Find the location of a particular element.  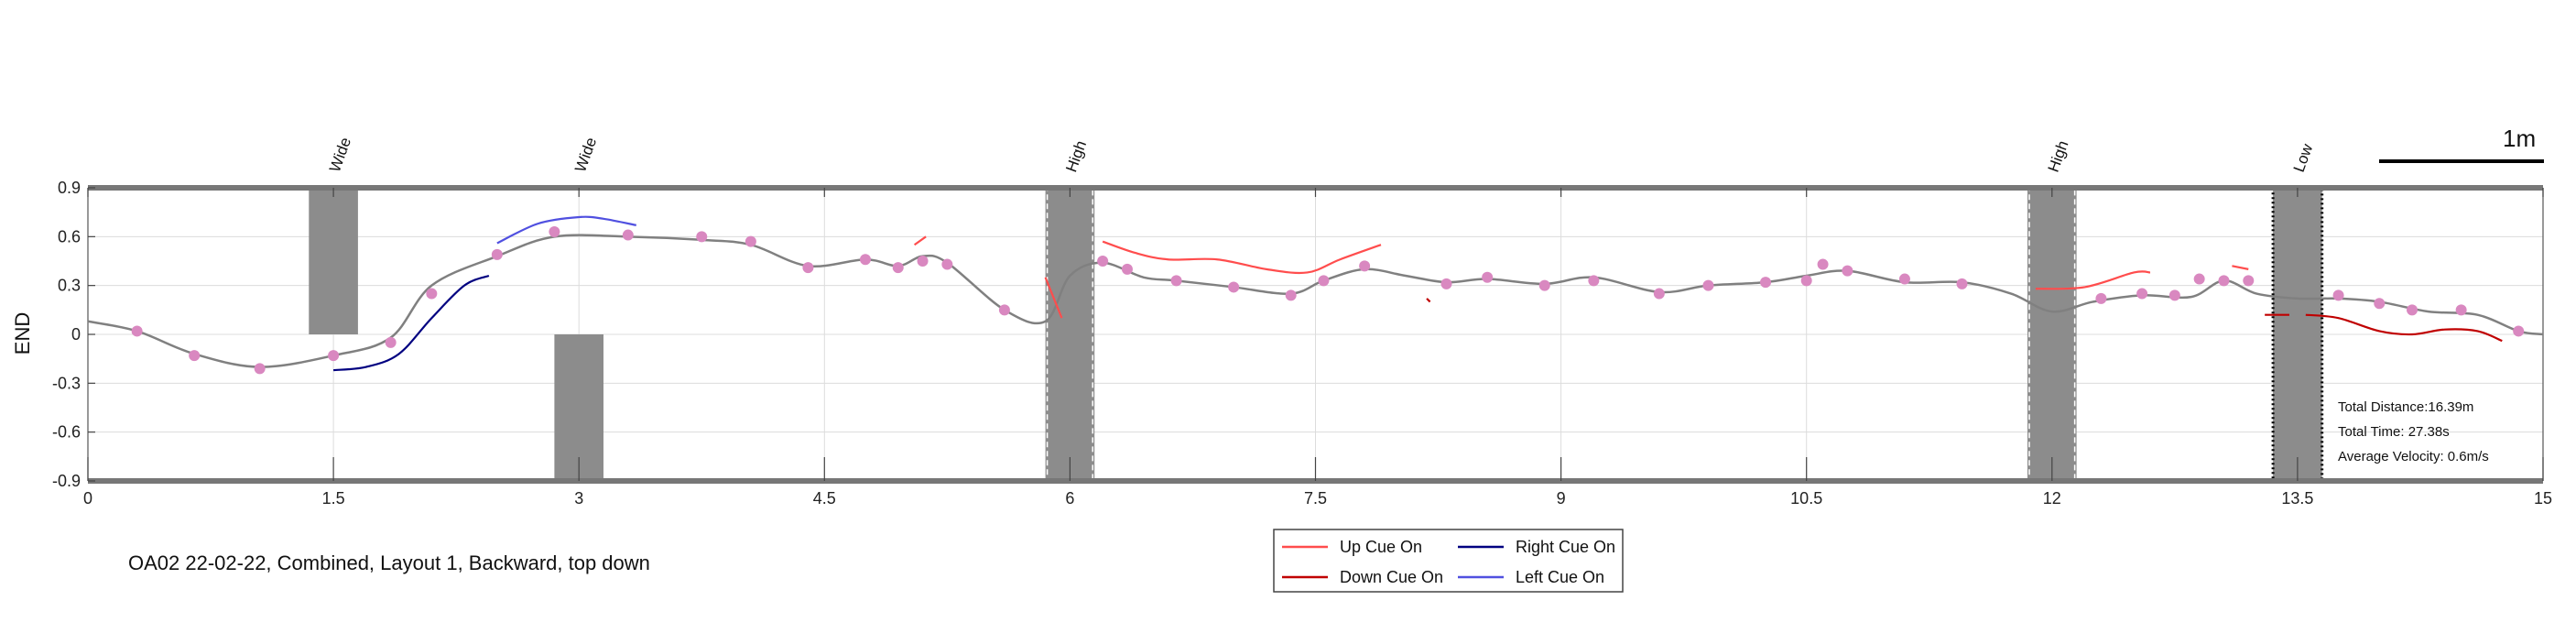

stat-total-time: Total Time: 27.38s is located at coordinates (2394, 432).